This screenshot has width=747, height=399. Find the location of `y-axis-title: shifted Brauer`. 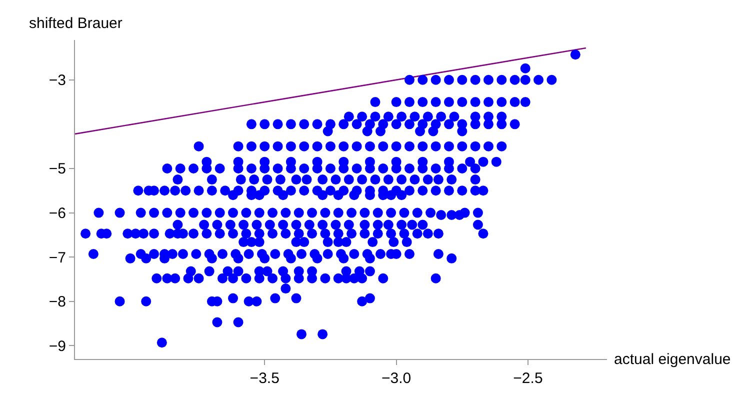

y-axis-title: shifted Brauer is located at coordinates (75, 23).